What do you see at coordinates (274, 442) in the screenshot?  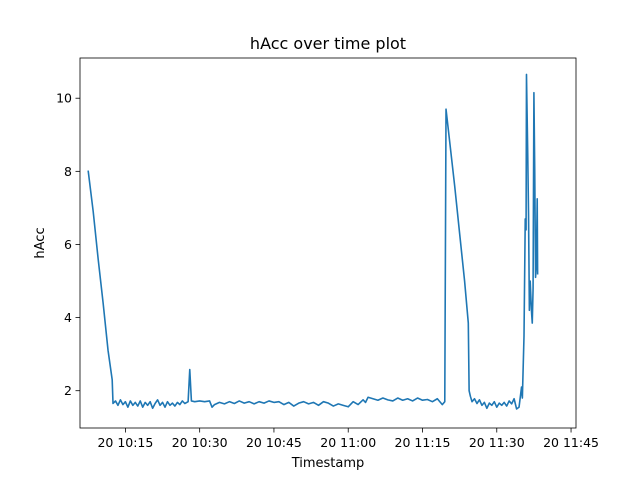 I see `x-tick-label: 20 10:45` at bounding box center [274, 442].